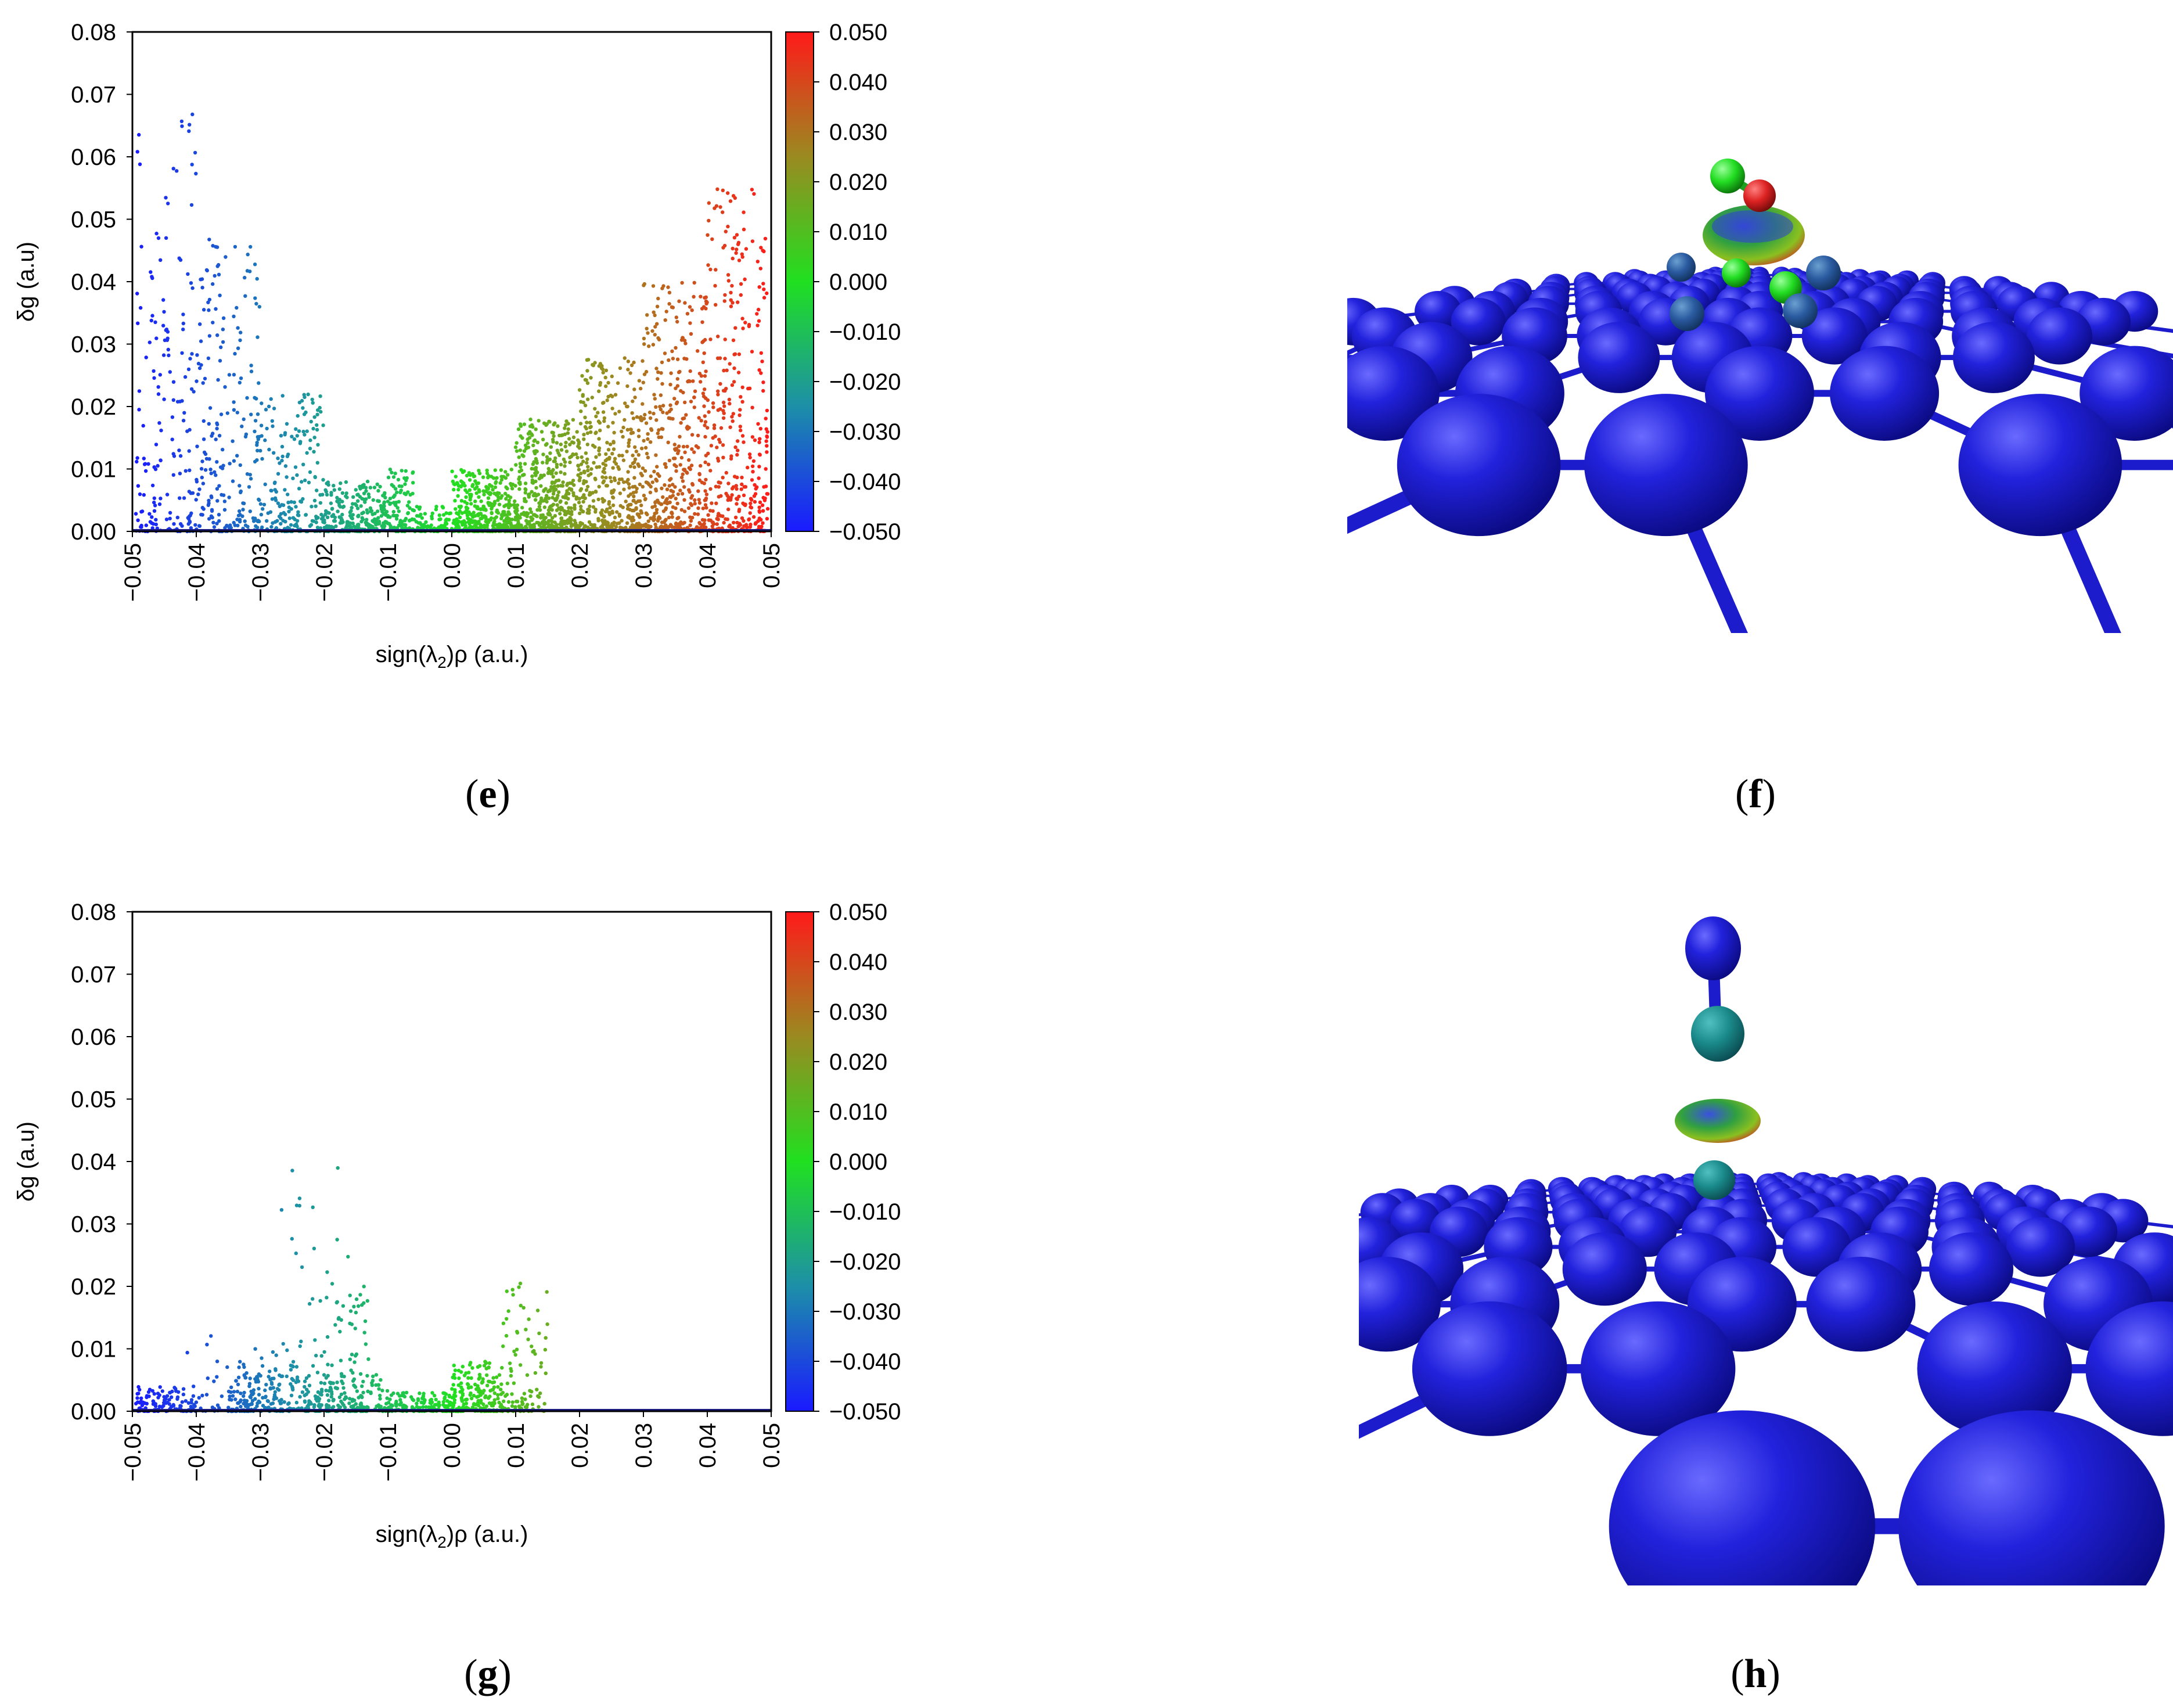 Image resolution: width=2173 pixels, height=1708 pixels. I want to click on scatter-points, so click(451, 1290).